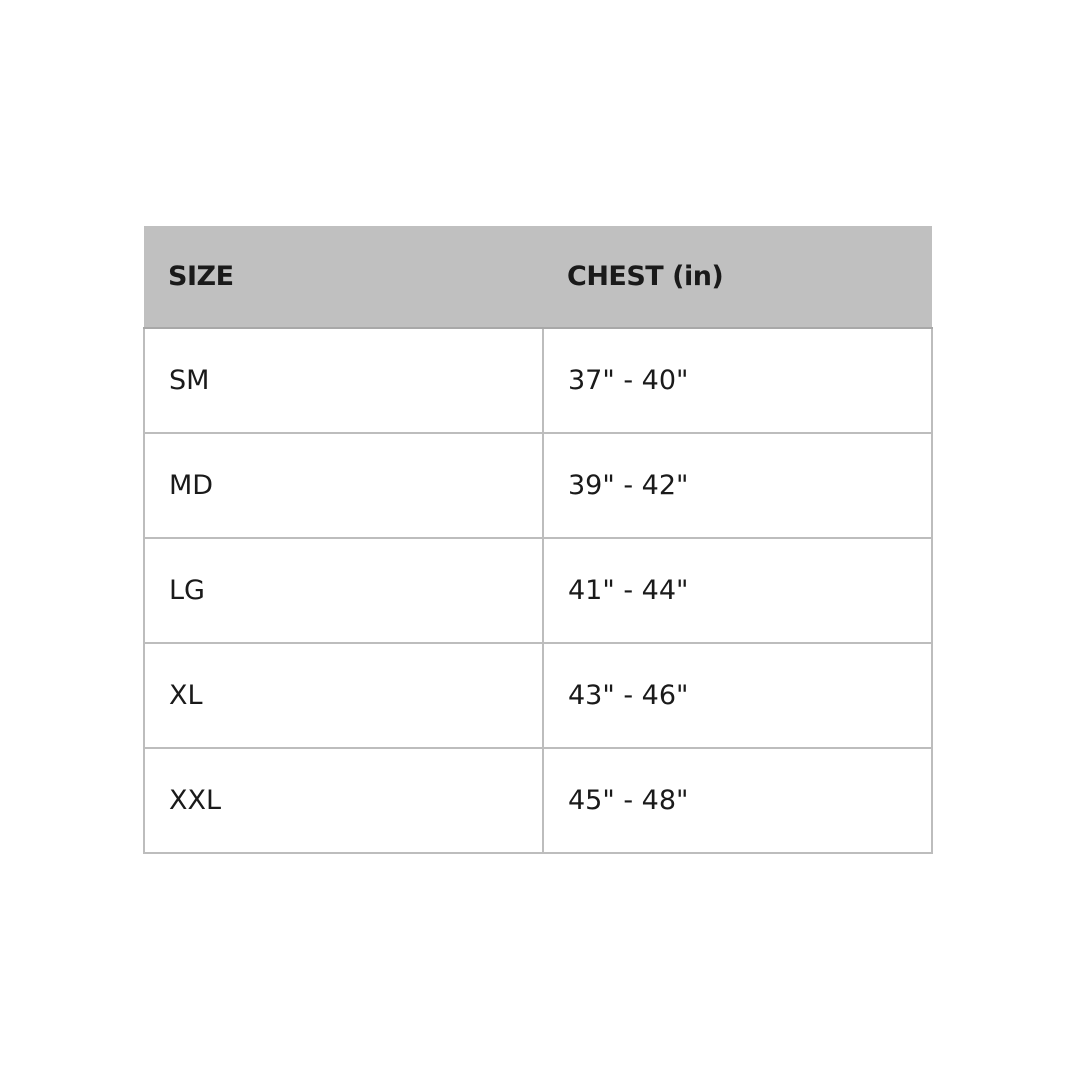 This screenshot has width=1080, height=1080. Describe the element at coordinates (737, 695) in the screenshot. I see `chest-cell: 43" - 46"` at that location.